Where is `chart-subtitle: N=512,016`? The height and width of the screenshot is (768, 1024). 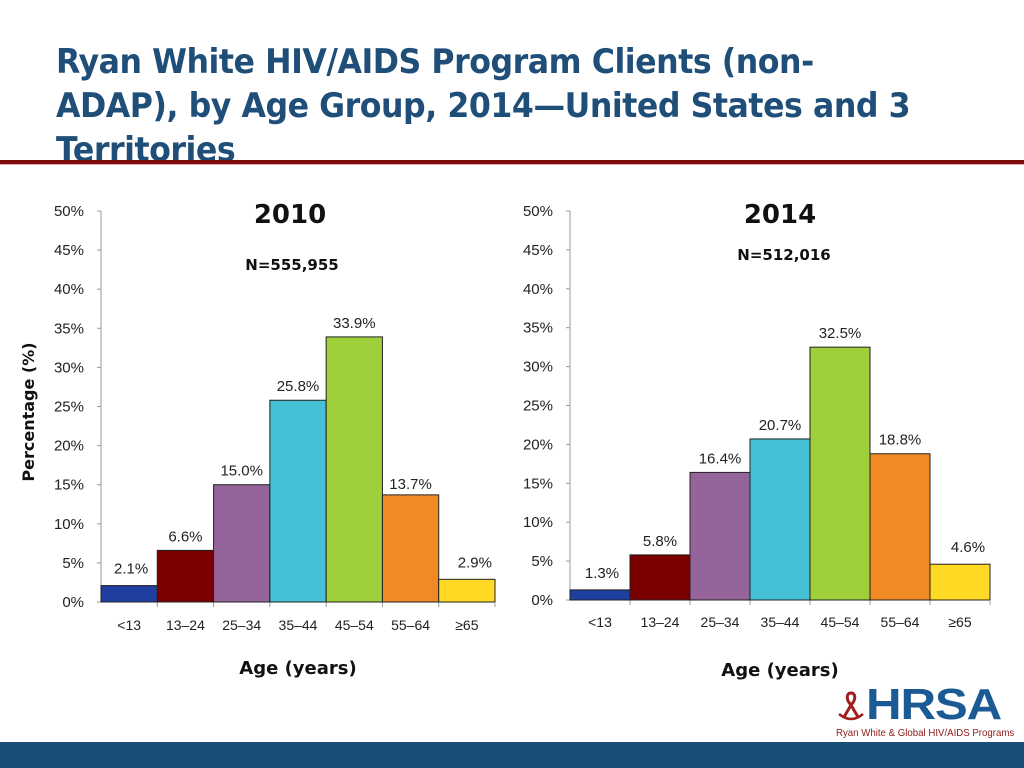 chart-subtitle: N=512,016 is located at coordinates (783, 255).